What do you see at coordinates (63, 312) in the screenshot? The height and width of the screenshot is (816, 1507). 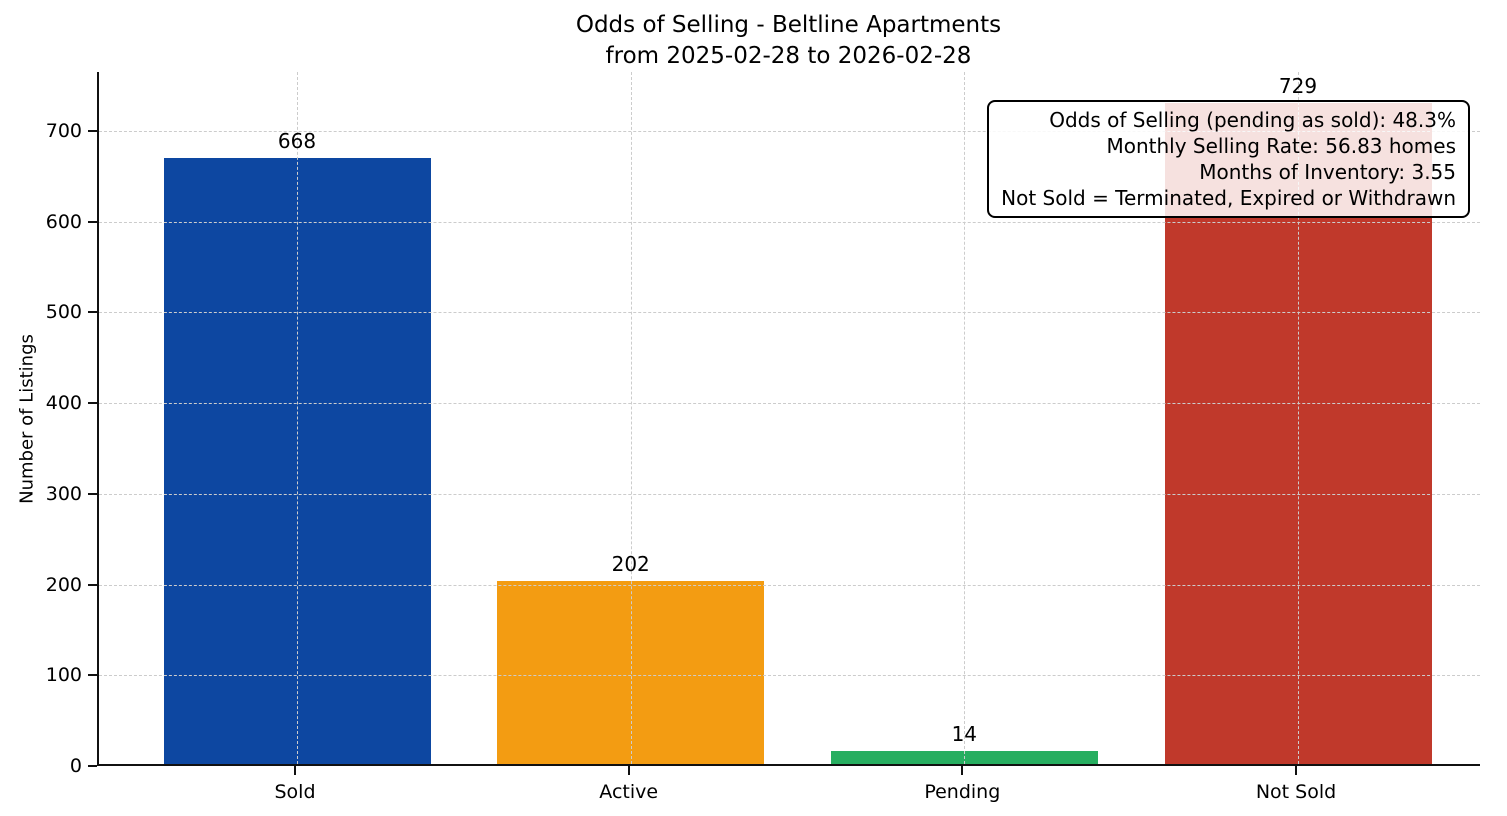 I see `y-tick-label: 500` at bounding box center [63, 312].